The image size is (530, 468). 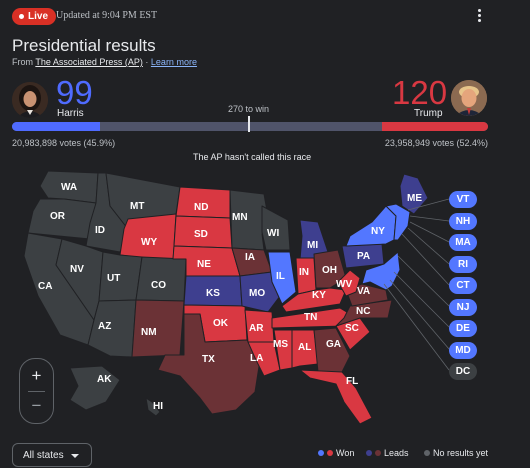 What do you see at coordinates (352, 381) in the screenshot?
I see `label-fl: FL` at bounding box center [352, 381].